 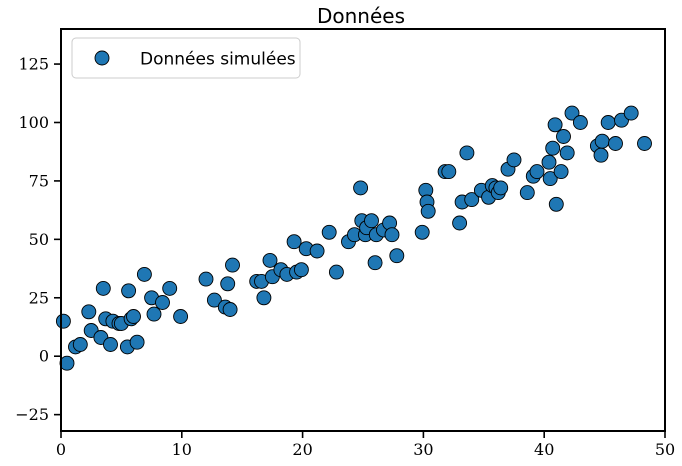 What do you see at coordinates (44, 356) in the screenshot?
I see `y-tick-label: 0` at bounding box center [44, 356].